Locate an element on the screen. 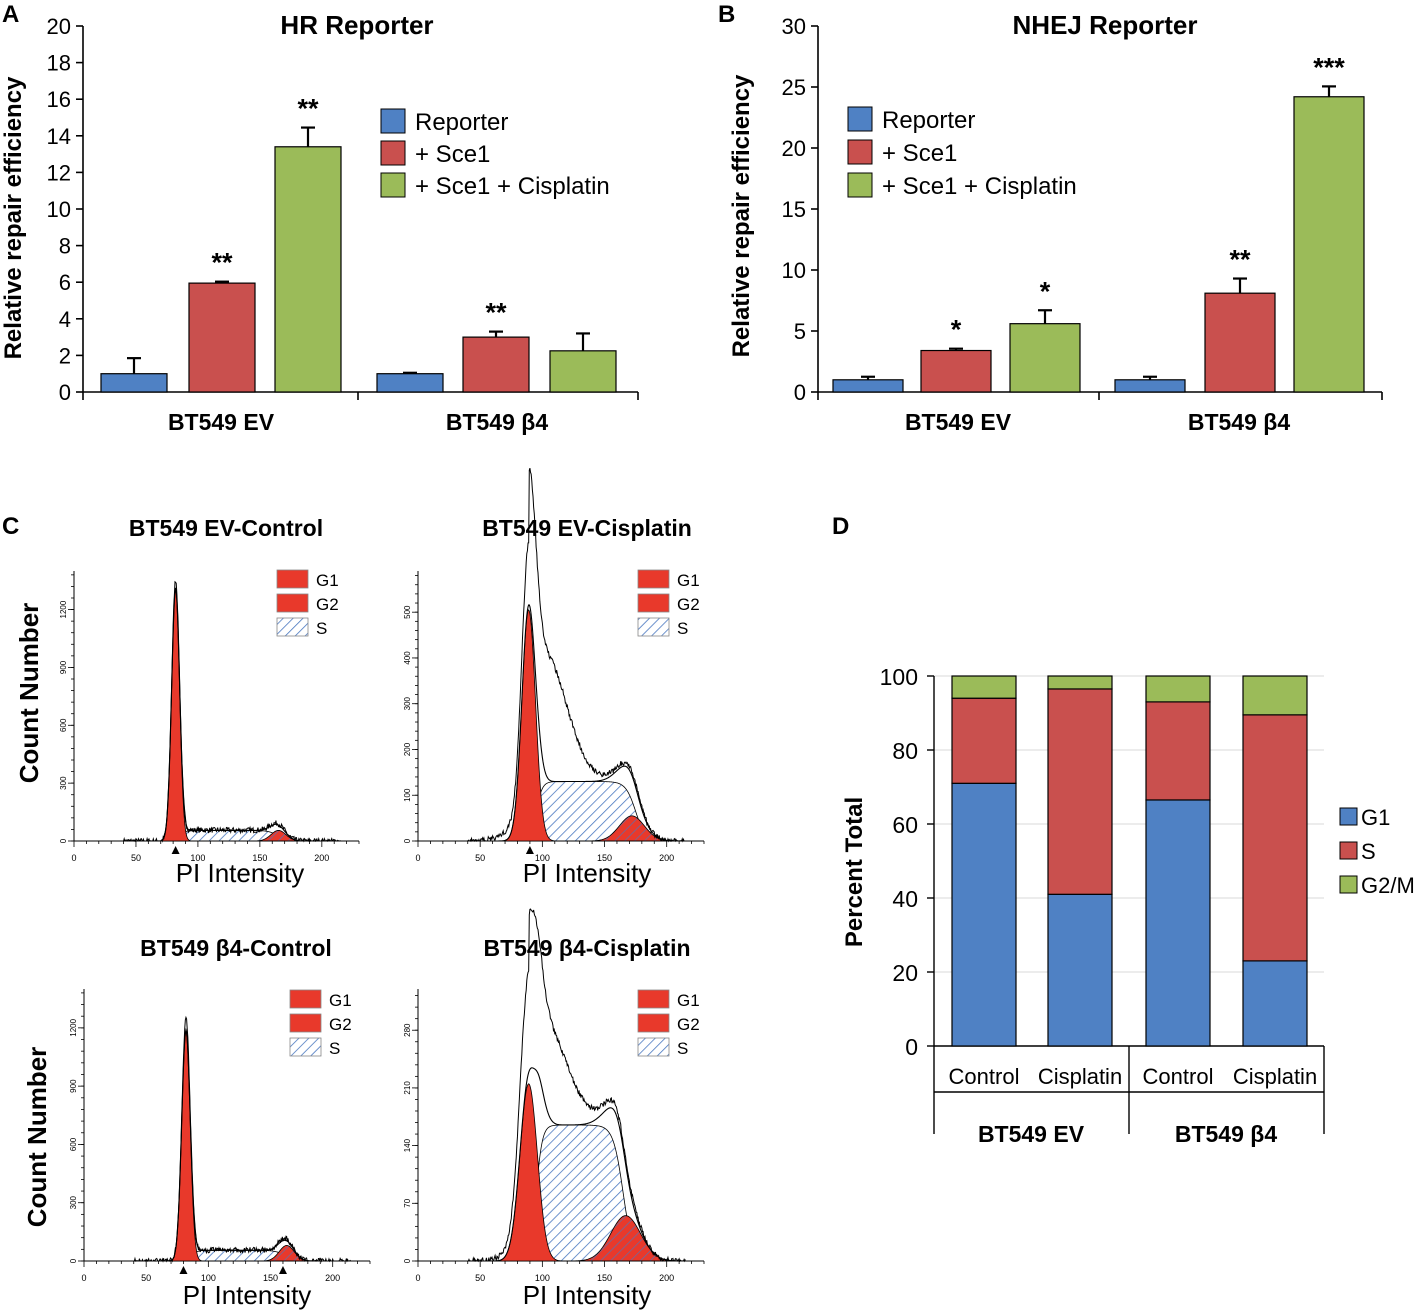 The width and height of the screenshot is (1418, 1312). y-tick-label: 5 is located at coordinates (800, 331).